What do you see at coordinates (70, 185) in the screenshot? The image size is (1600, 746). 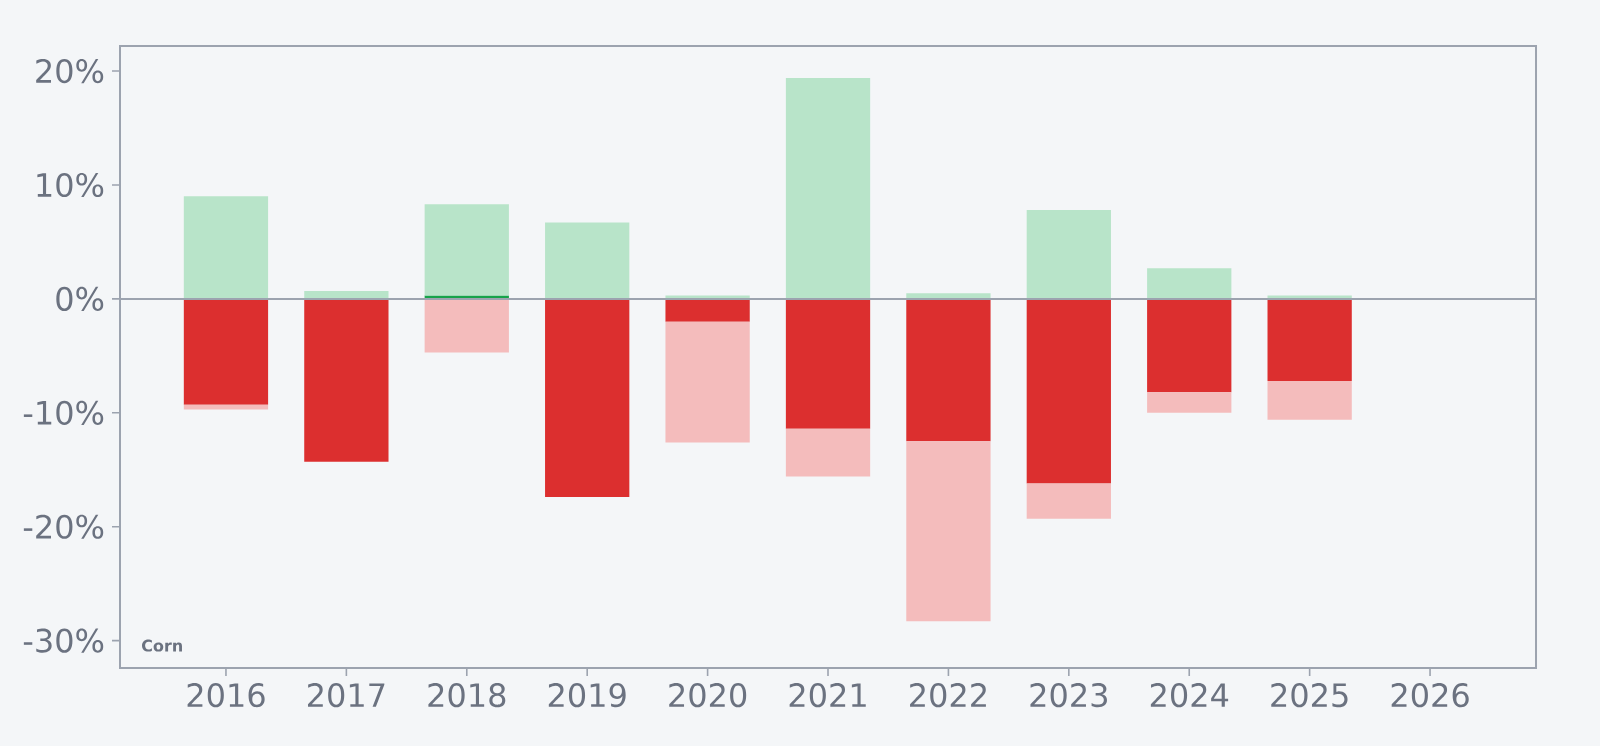 I see `y-tick-label: 10%` at bounding box center [70, 185].